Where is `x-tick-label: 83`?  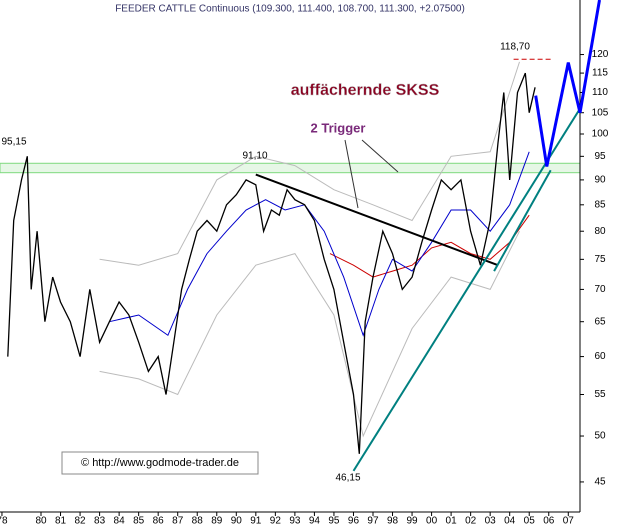
x-tick-label: 83 is located at coordinates (100, 521).